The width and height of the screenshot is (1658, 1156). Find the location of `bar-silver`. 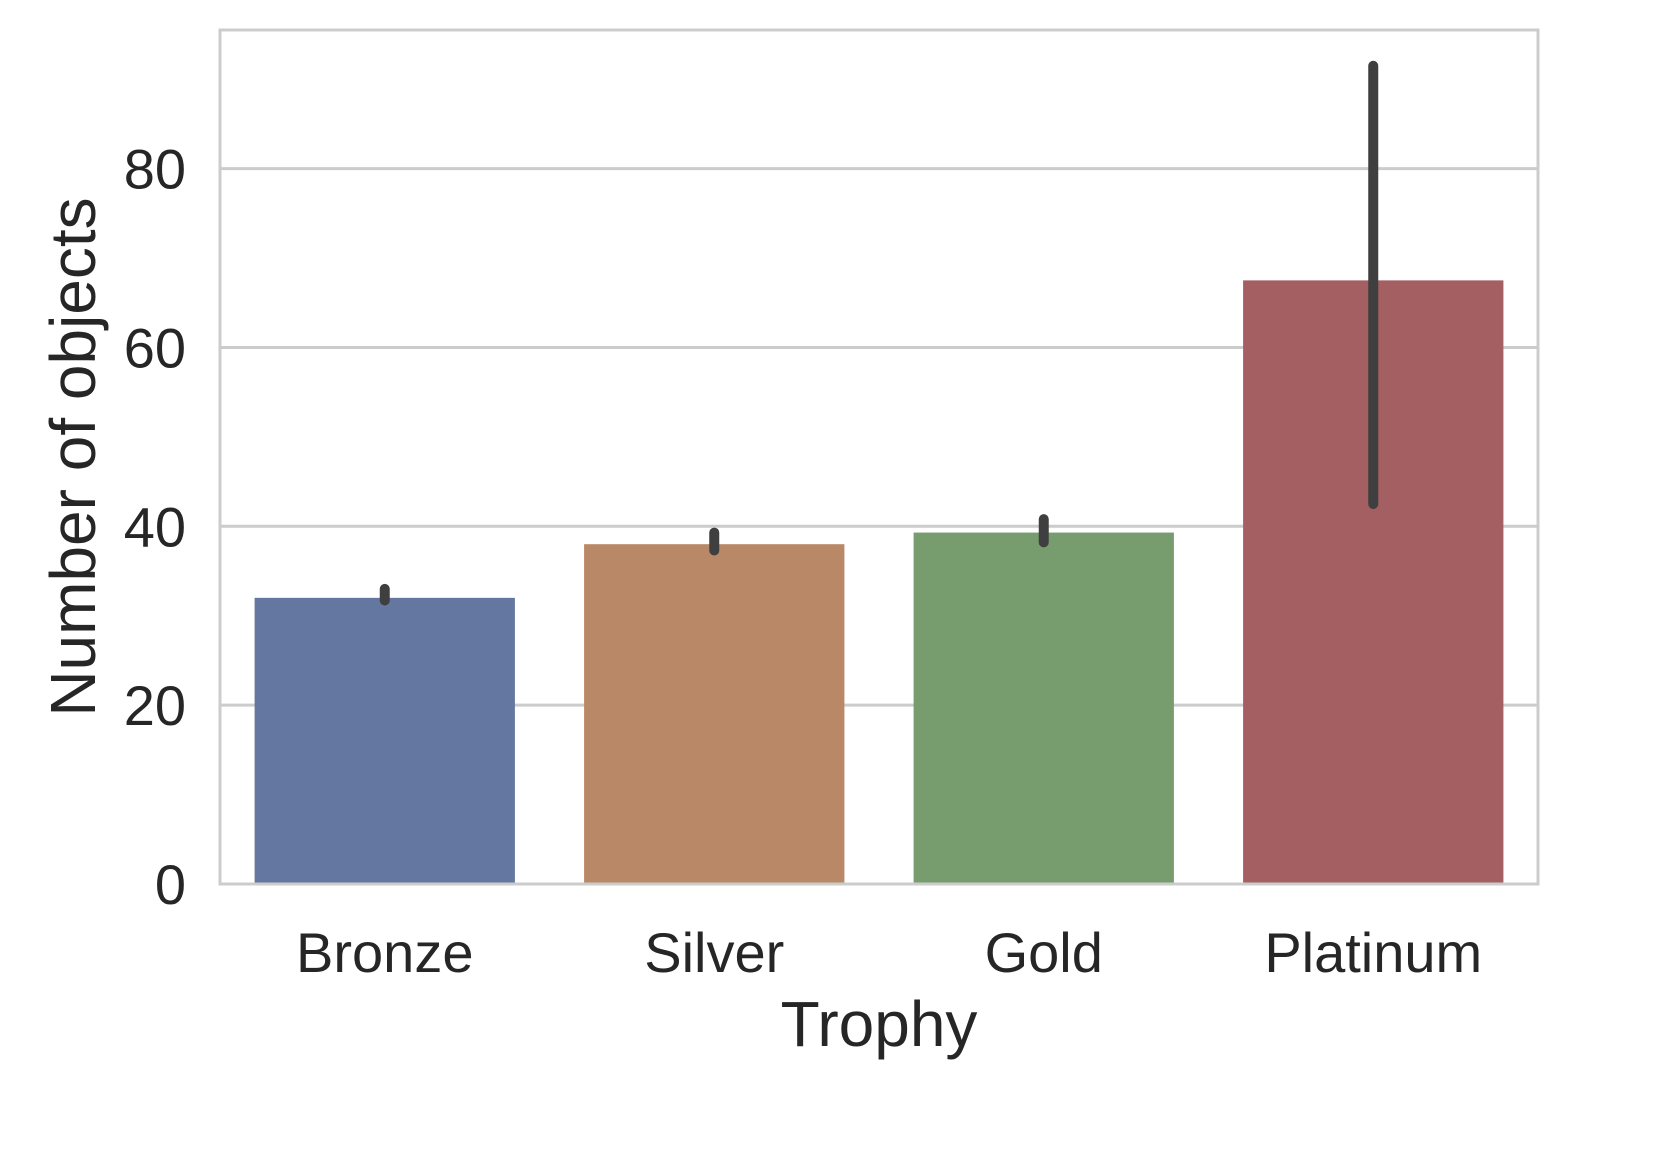

bar-silver is located at coordinates (714, 714).